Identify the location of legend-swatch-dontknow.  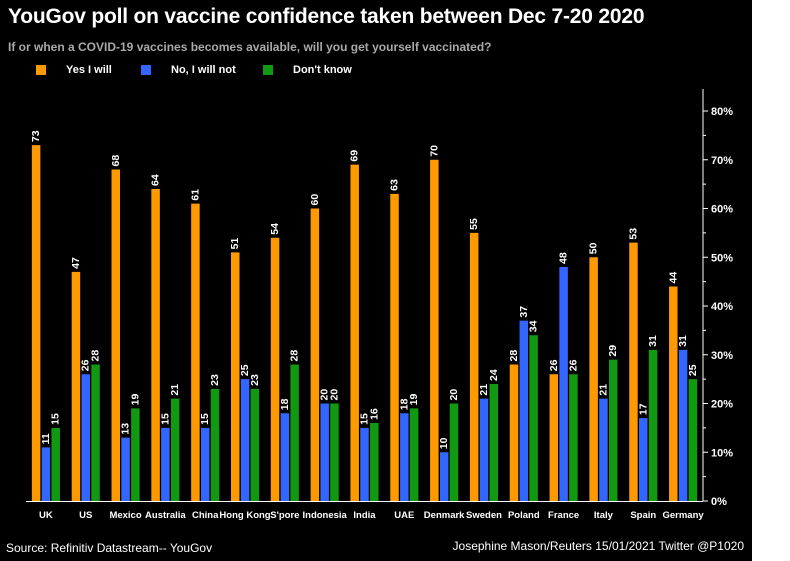
(268, 70).